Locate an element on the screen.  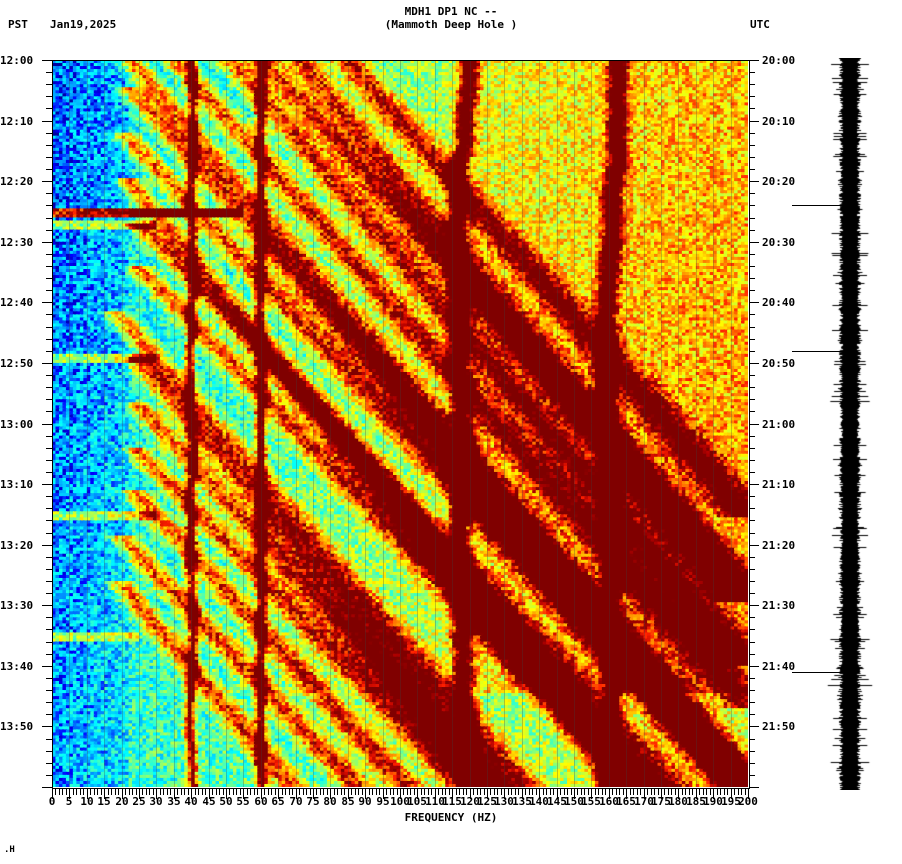
timezone-right-label: UTC is located at coordinates (760, 24).